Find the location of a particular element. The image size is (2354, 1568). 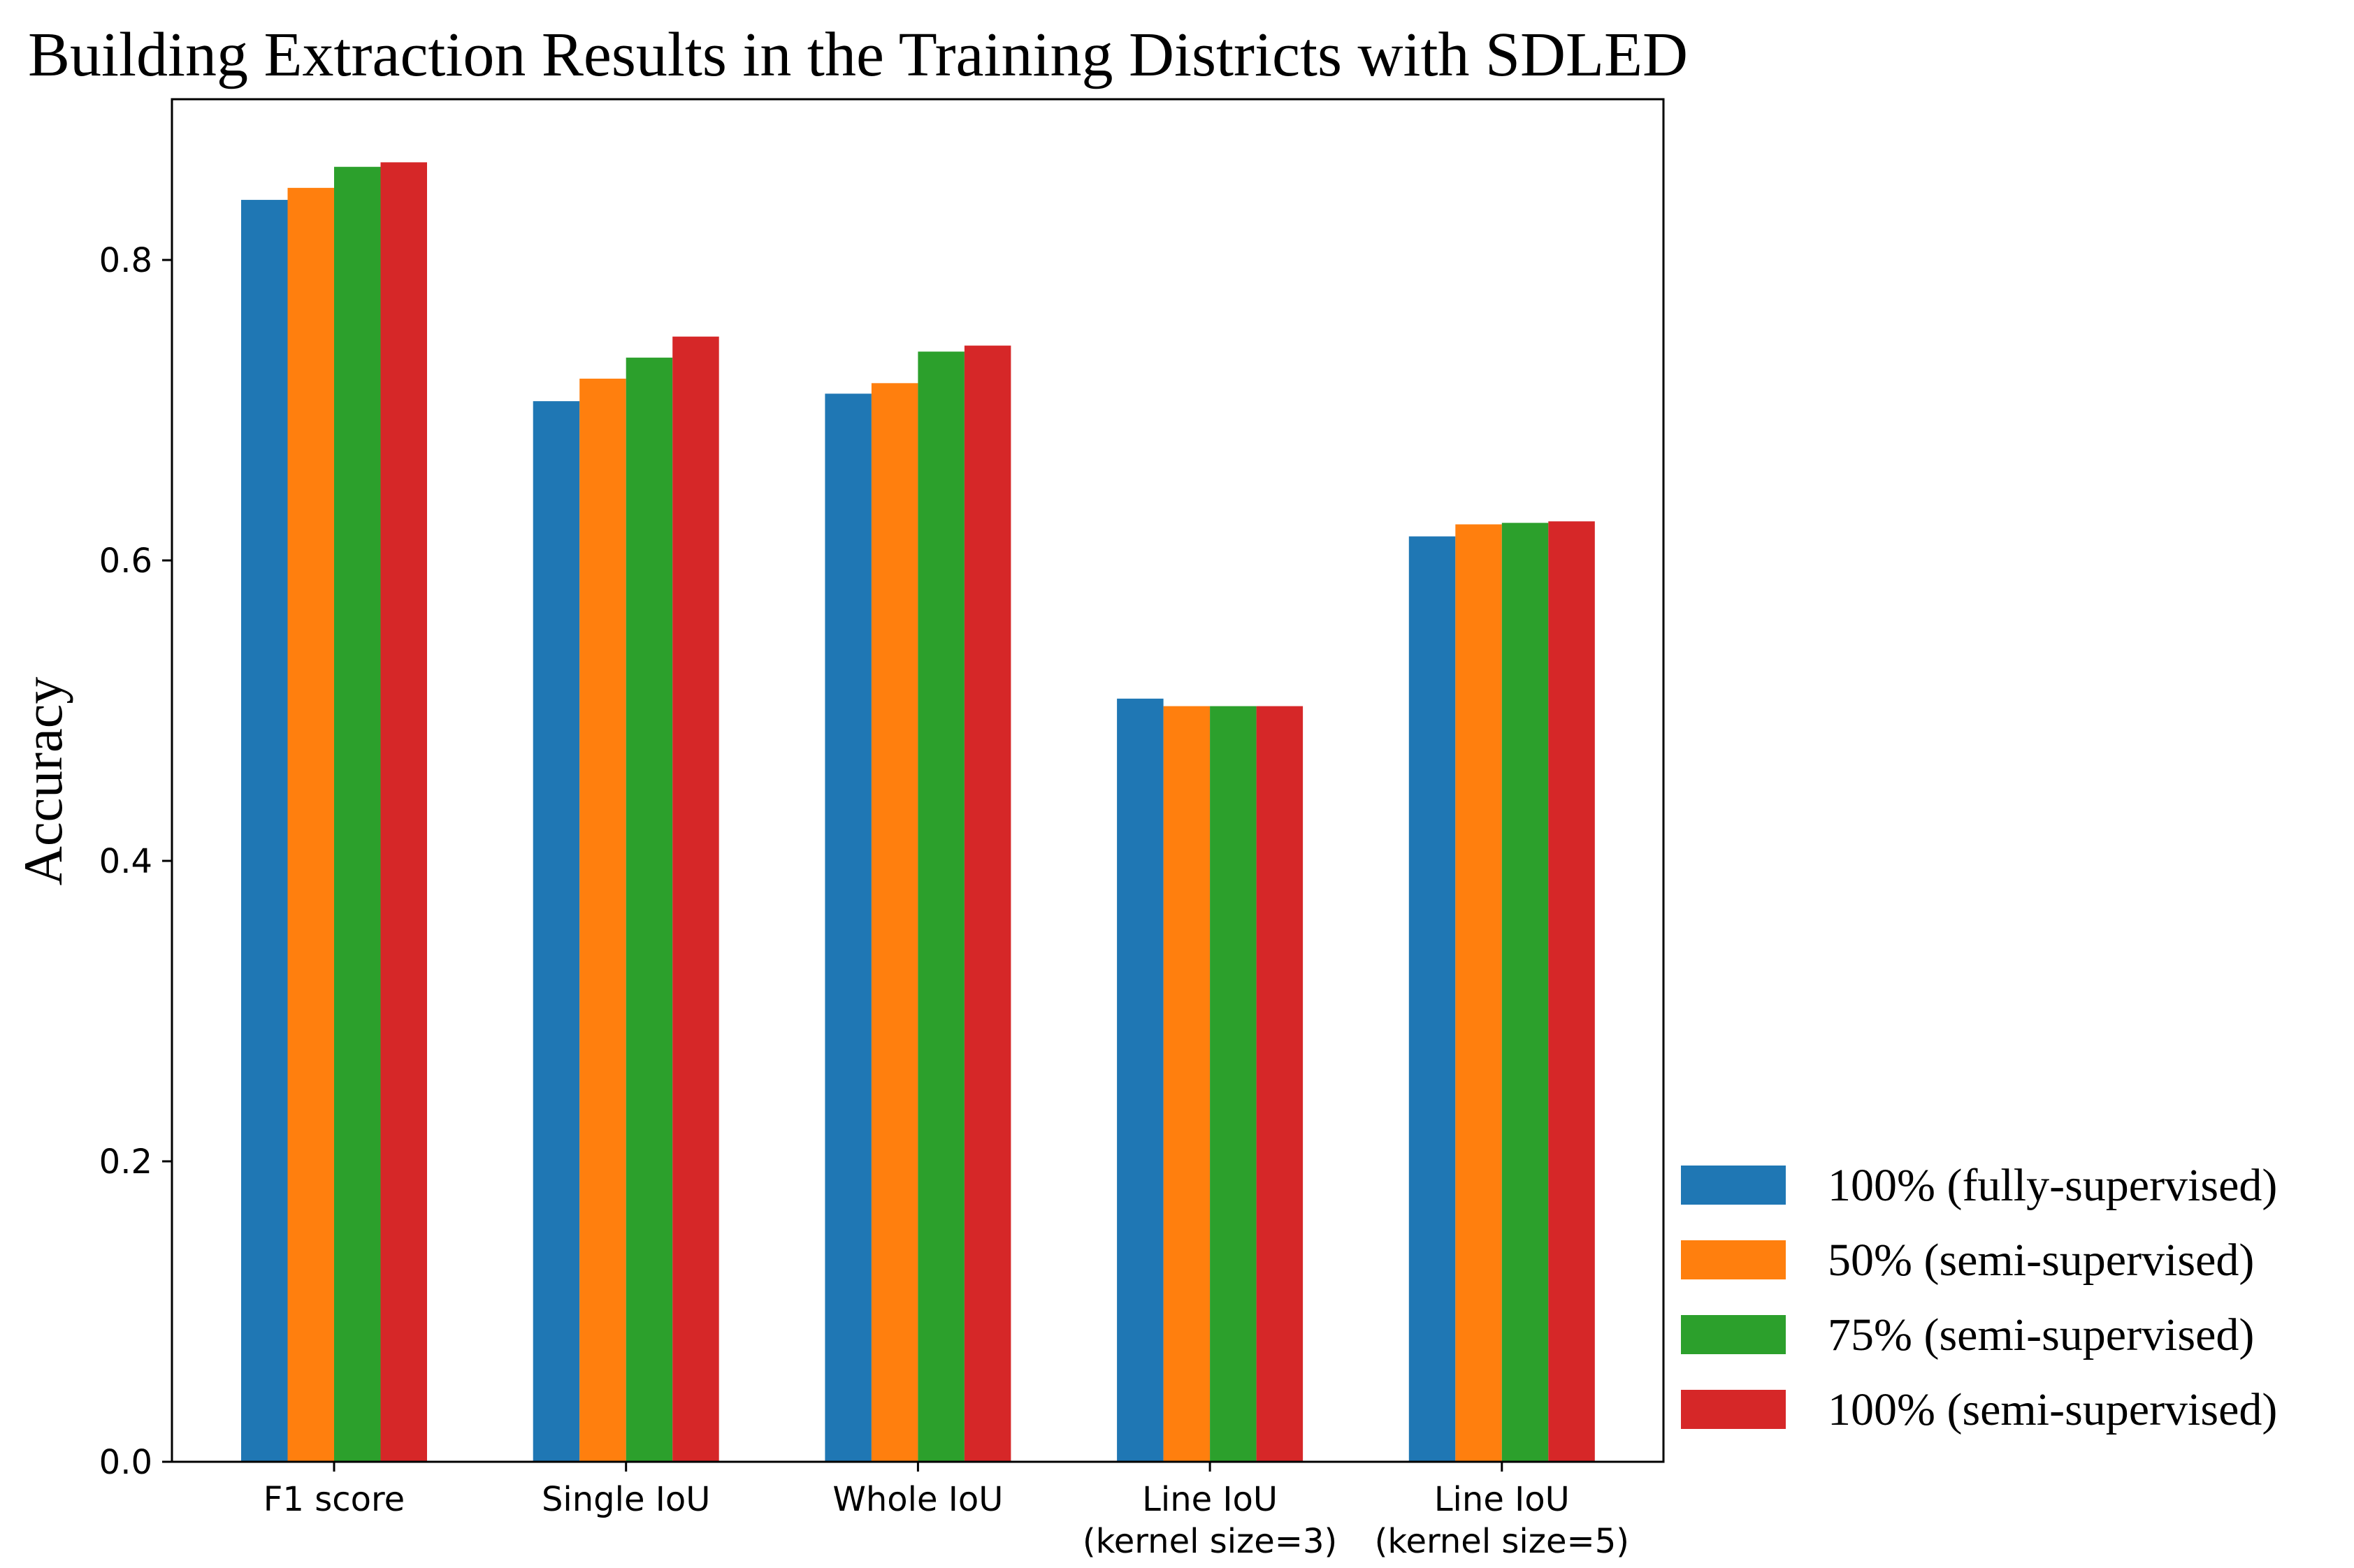

y-tick-label: 0.6 is located at coordinates (125, 561).